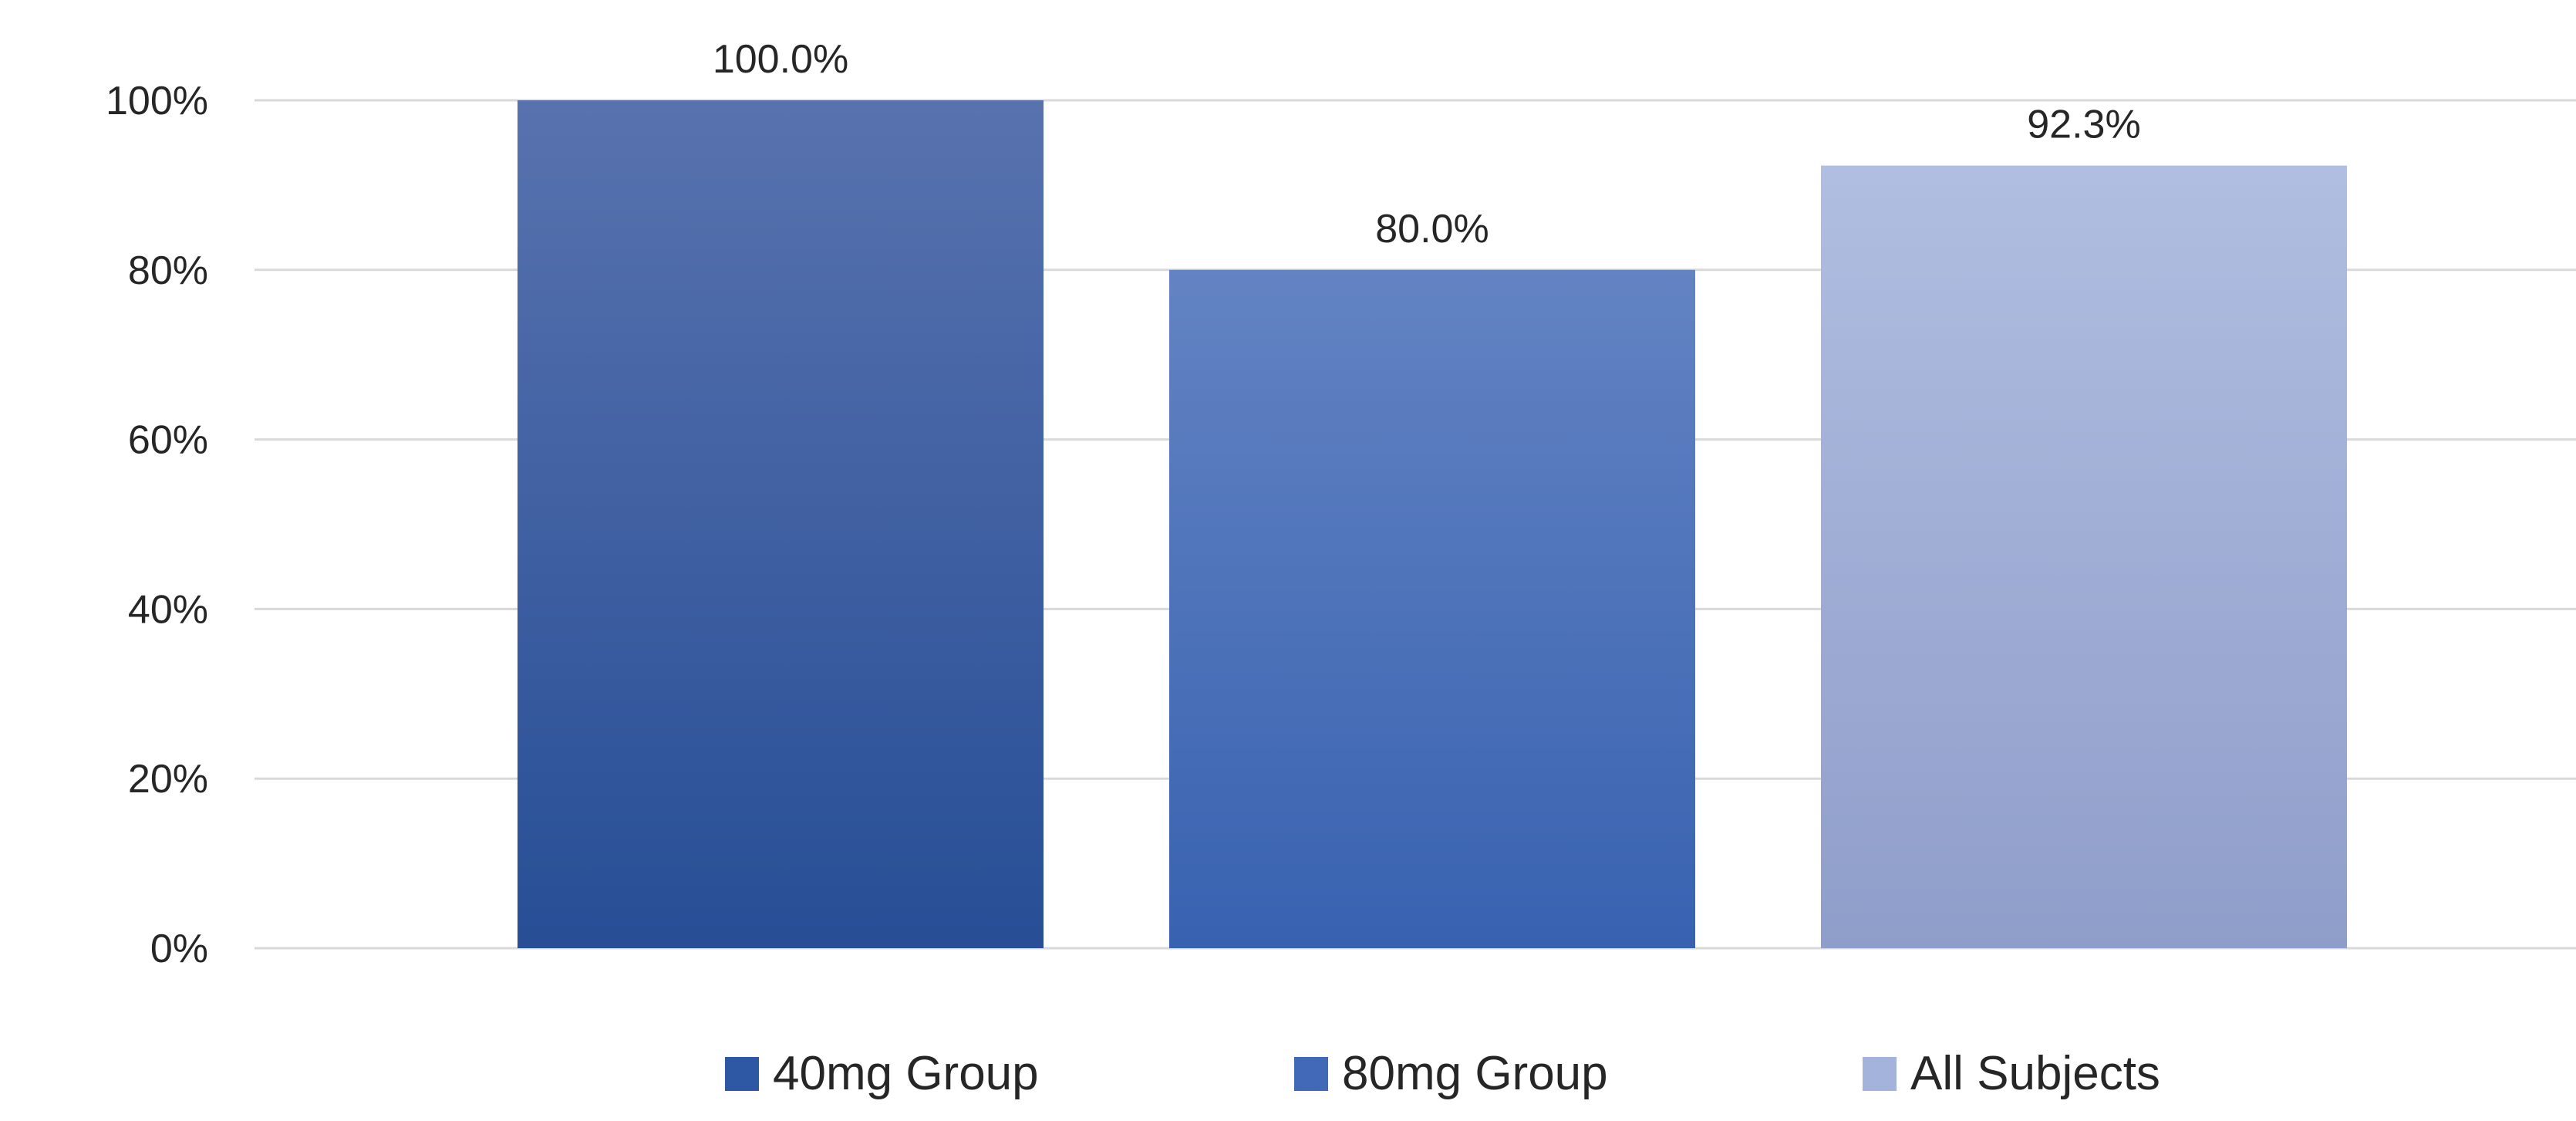 Image resolution: width=2576 pixels, height=1121 pixels. What do you see at coordinates (780, 59) in the screenshot?
I see `data-label: 100.0%` at bounding box center [780, 59].